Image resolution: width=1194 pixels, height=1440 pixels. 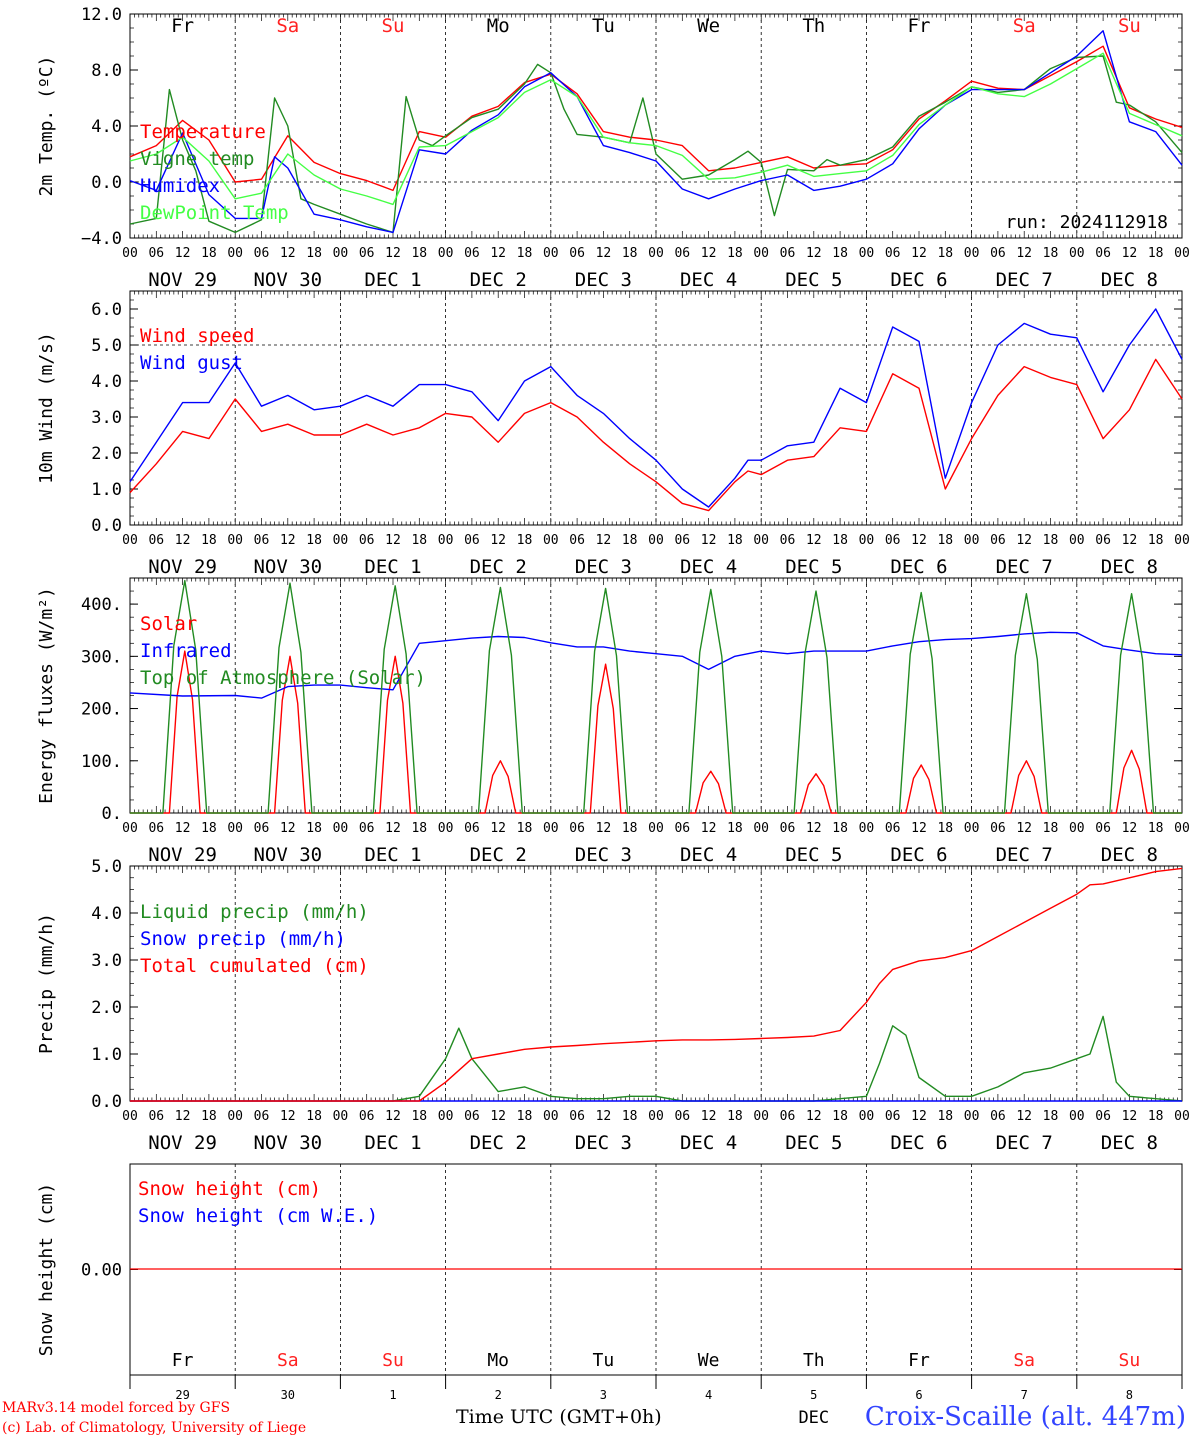 I want to click on location-title: Croix-Scaille (alt. 447m), so click(x=1025, y=1417).